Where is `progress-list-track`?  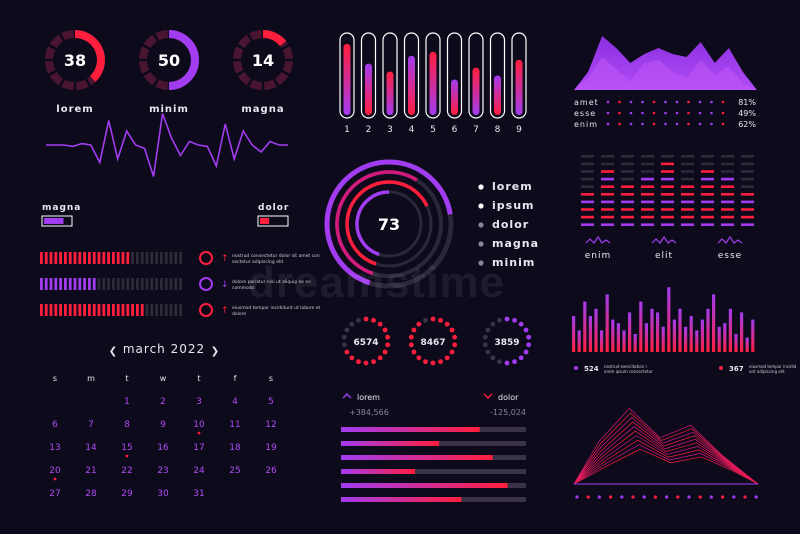 progress-list-track is located at coordinates (433, 471).